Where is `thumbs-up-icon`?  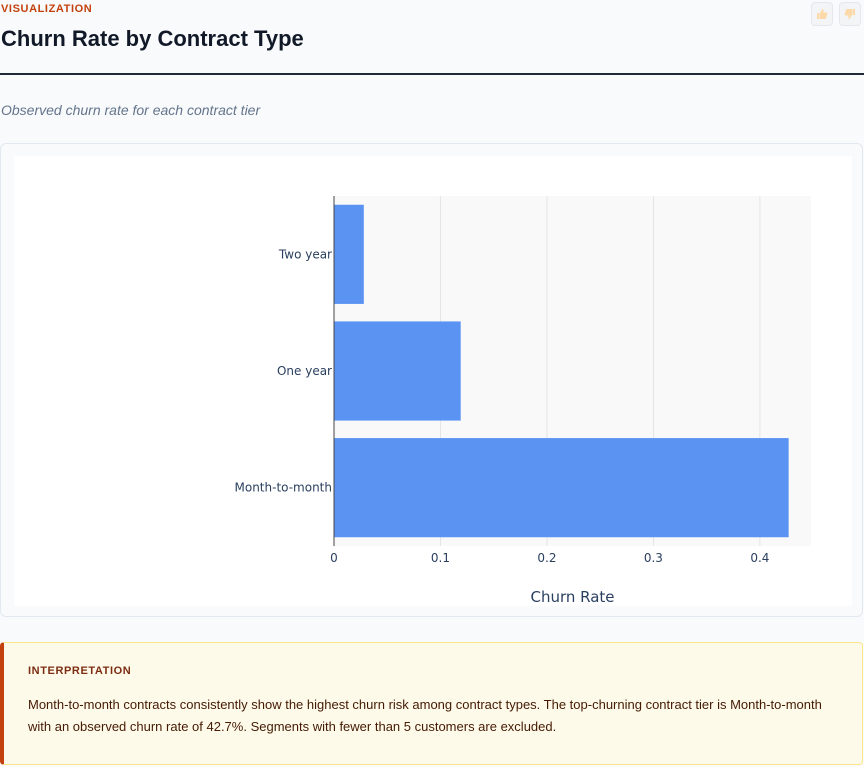
thumbs-up-icon is located at coordinates (822, 14).